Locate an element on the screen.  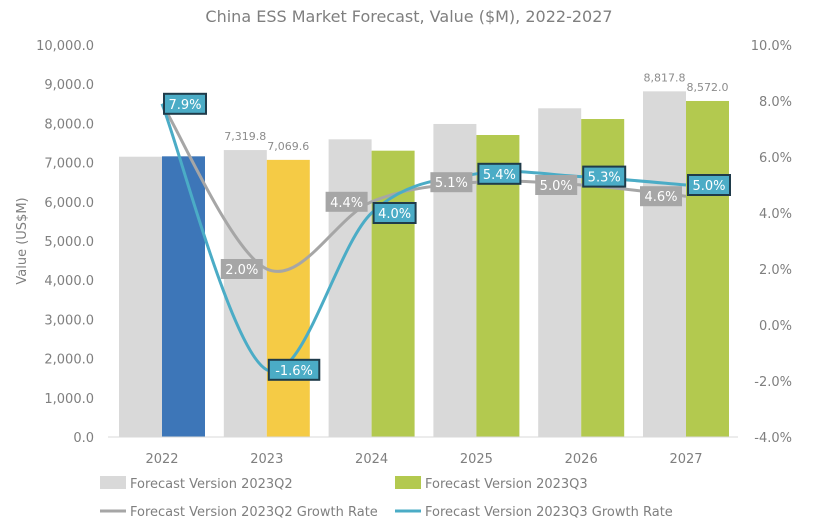
growth-data-label: 5.1% is located at coordinates (451, 182).